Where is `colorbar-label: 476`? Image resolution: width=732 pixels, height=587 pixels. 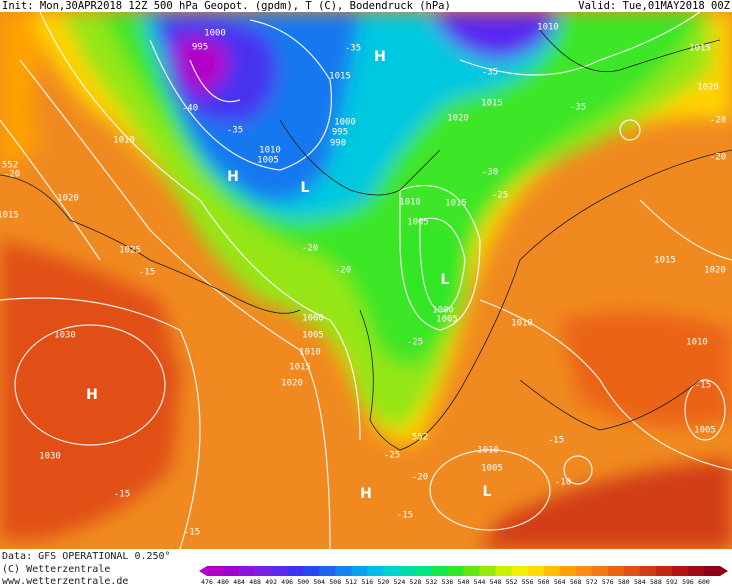 colorbar-label: 476 is located at coordinates (207, 582).